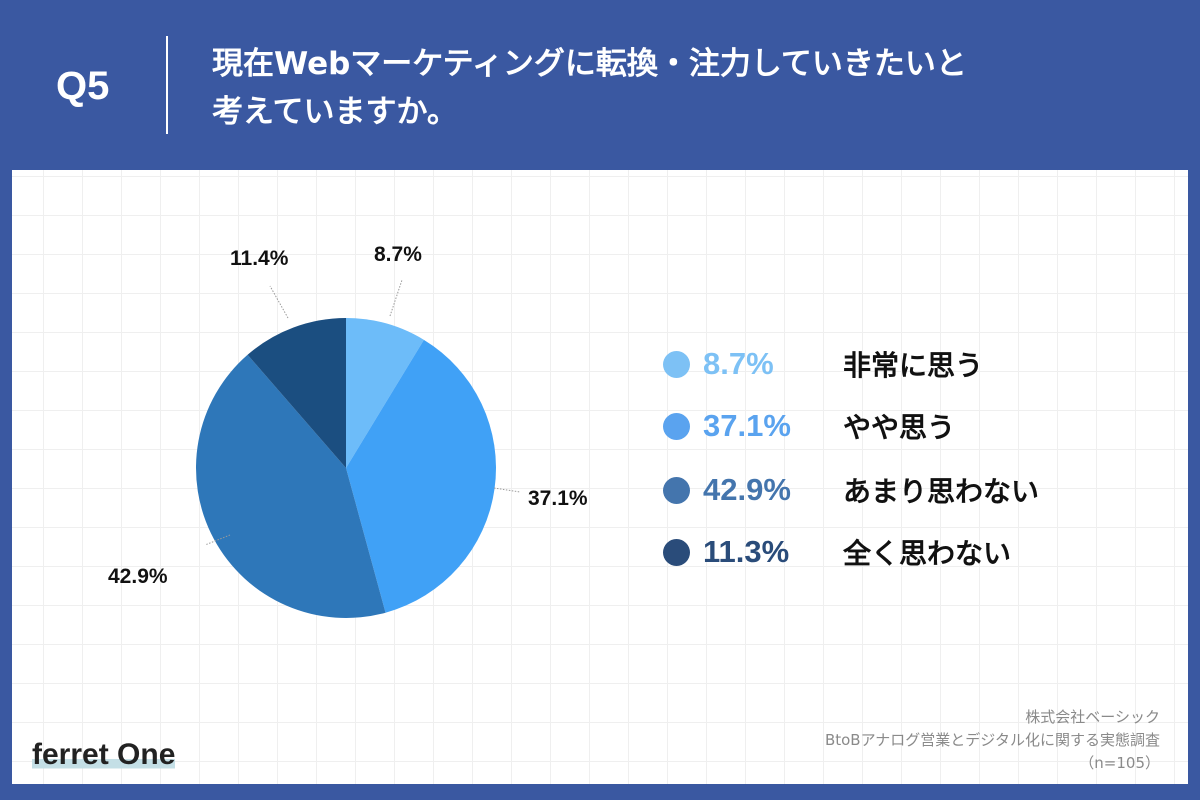 The width and height of the screenshot is (1200, 800). I want to click on legend-label: 非常に思う, so click(913, 365).